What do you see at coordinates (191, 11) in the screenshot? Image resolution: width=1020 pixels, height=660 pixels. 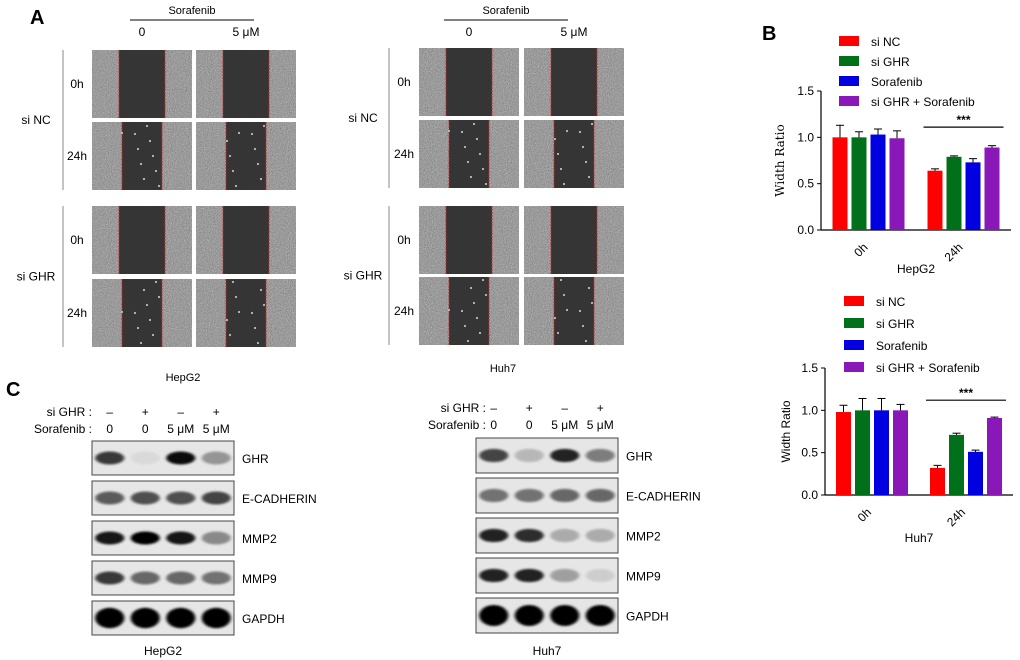 I see `treatment-header: Sorafenib` at bounding box center [191, 11].